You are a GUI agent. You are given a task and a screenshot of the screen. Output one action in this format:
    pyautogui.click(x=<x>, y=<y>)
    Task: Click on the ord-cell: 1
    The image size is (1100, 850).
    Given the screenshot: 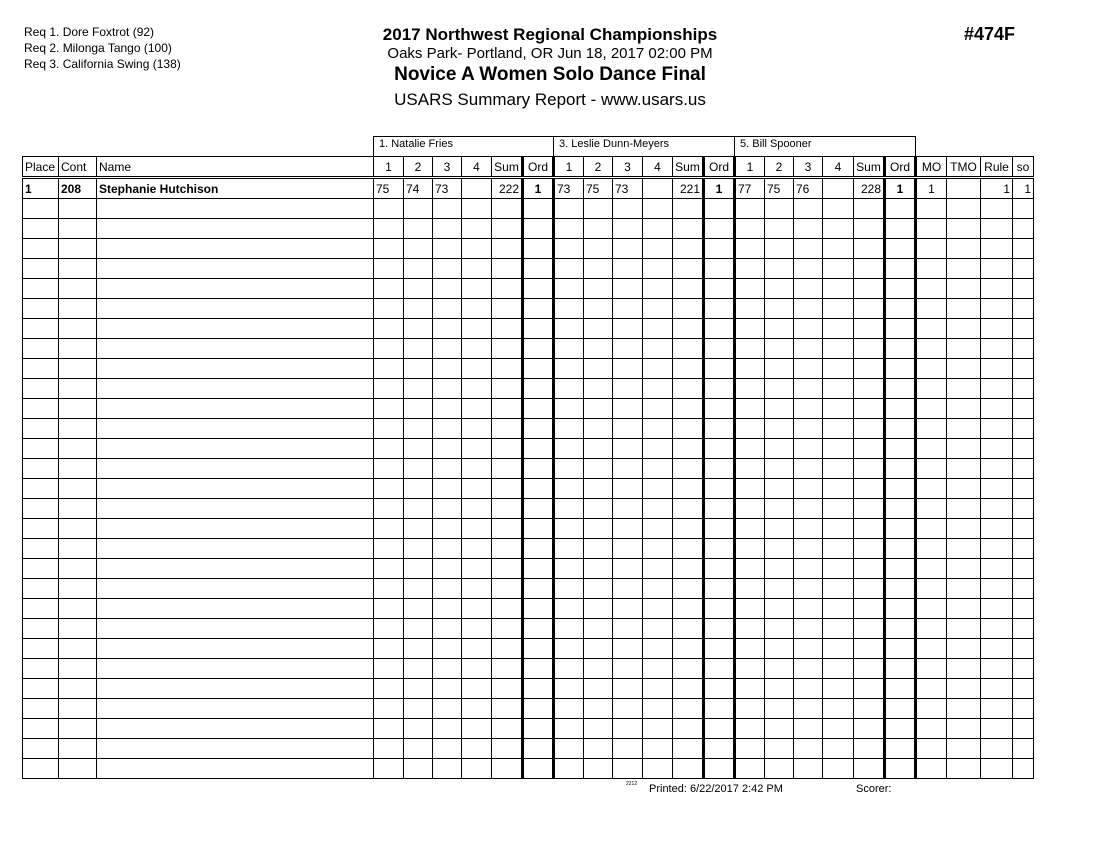 What is the action you would take?
    pyautogui.click(x=900, y=188)
    